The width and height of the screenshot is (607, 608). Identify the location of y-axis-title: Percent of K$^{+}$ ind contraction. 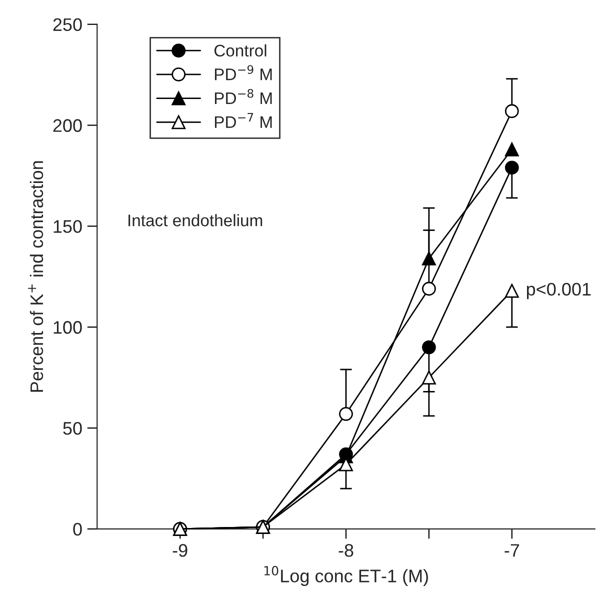
(36, 276).